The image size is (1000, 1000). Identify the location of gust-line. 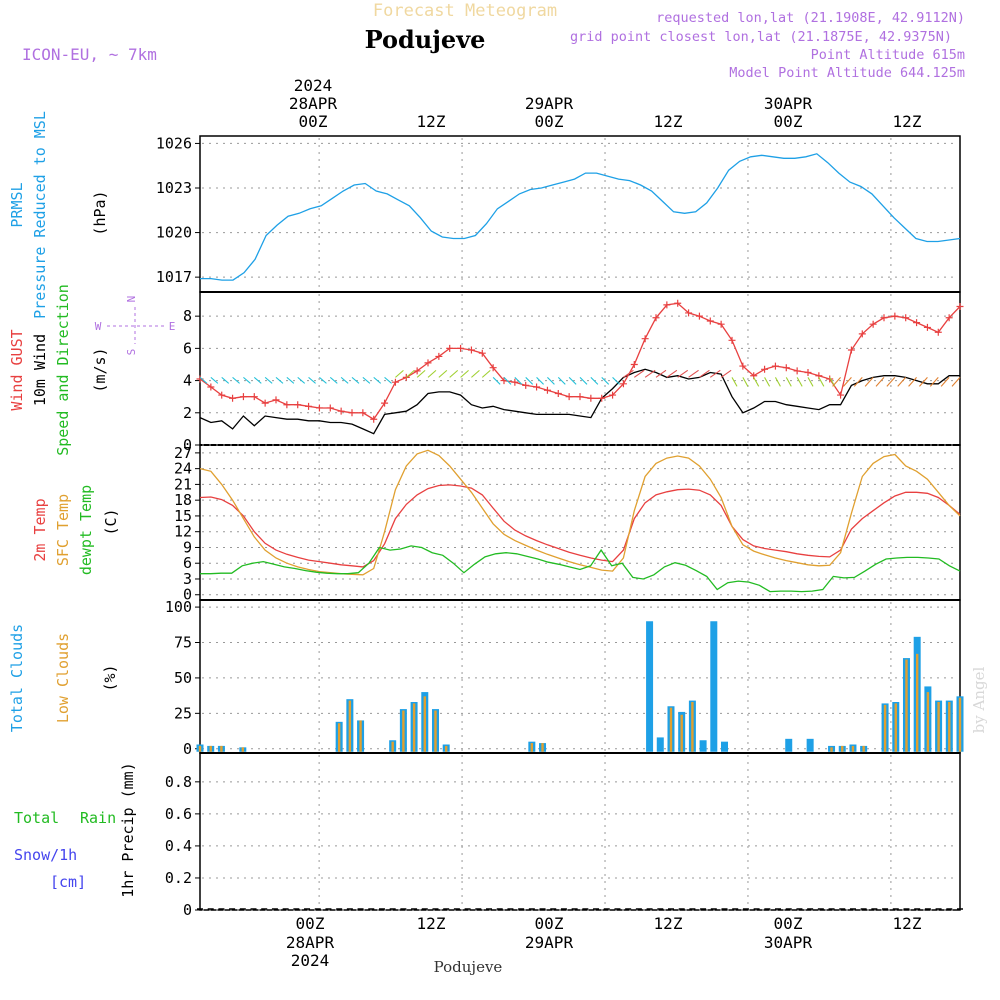
(580, 361).